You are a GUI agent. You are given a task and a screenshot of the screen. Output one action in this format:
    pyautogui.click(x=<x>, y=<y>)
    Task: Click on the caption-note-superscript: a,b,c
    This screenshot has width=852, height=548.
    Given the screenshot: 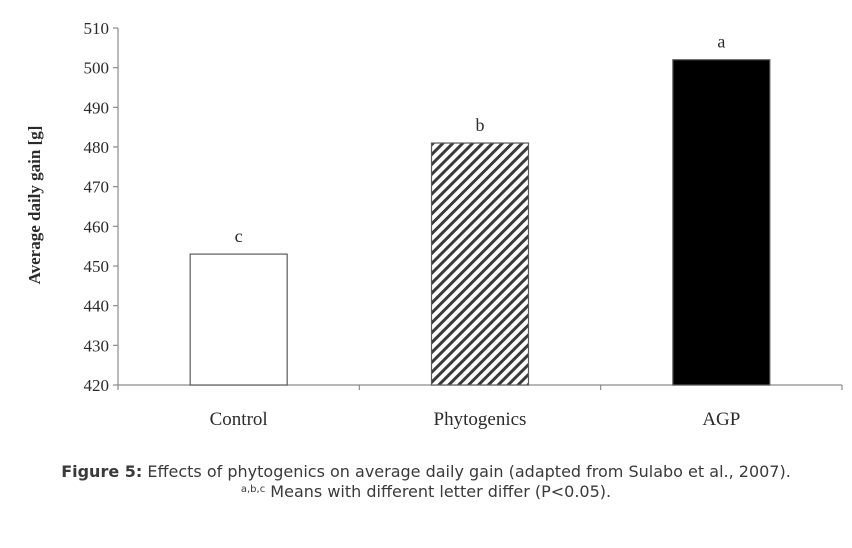 What is the action you would take?
    pyautogui.click(x=253, y=489)
    